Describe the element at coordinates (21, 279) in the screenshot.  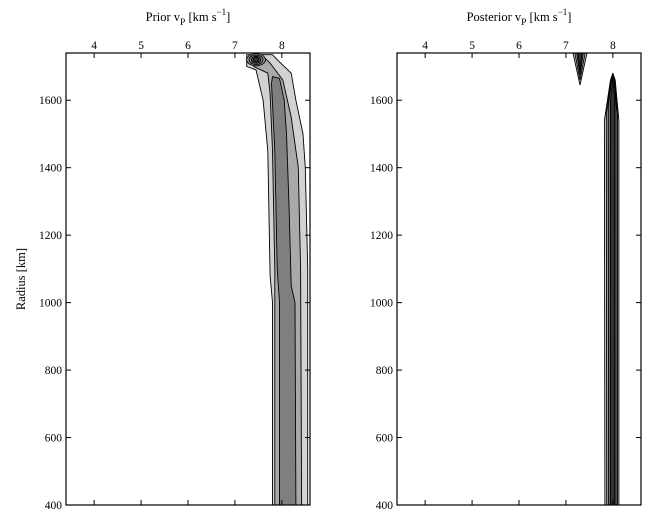
I see `y-axis-label: Radius [km]` at that location.